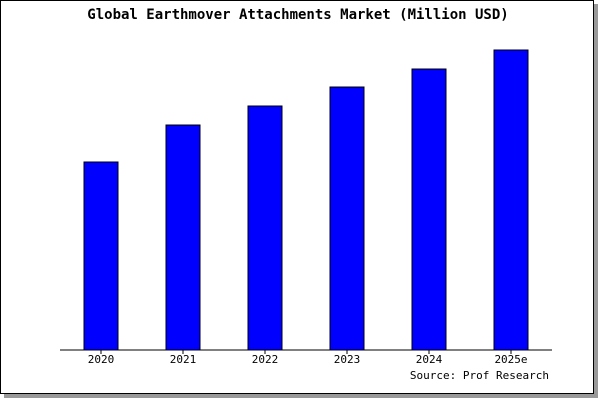 The image size is (600, 400). Describe the element at coordinates (265, 359) in the screenshot. I see `x-tick-label: 2022` at that location.